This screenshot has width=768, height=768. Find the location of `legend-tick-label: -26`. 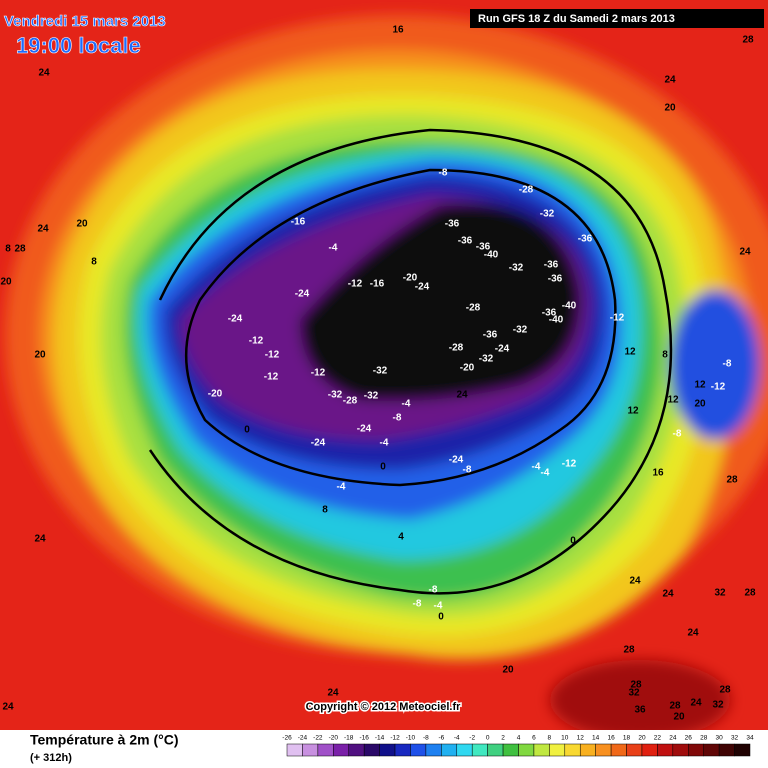

legend-tick-label: -26 is located at coordinates (287, 738).